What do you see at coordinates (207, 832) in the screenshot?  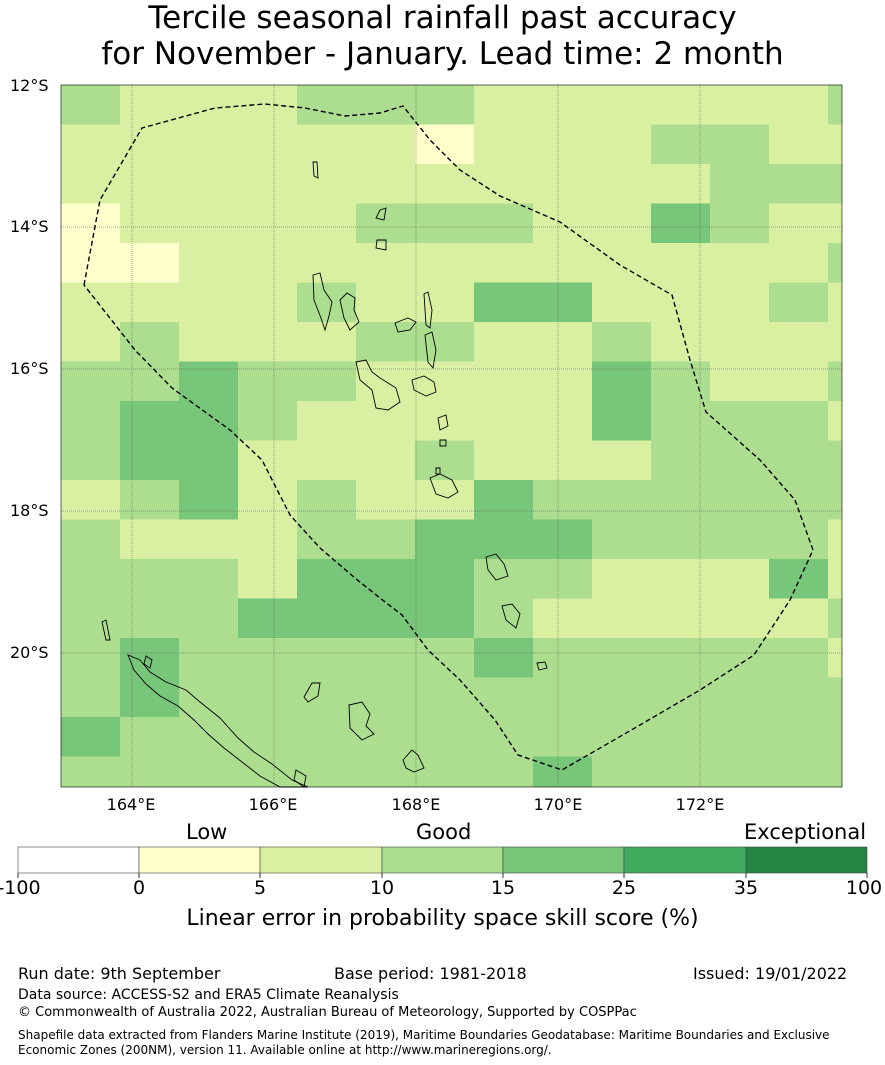 I see `category-low: Low` at bounding box center [207, 832].